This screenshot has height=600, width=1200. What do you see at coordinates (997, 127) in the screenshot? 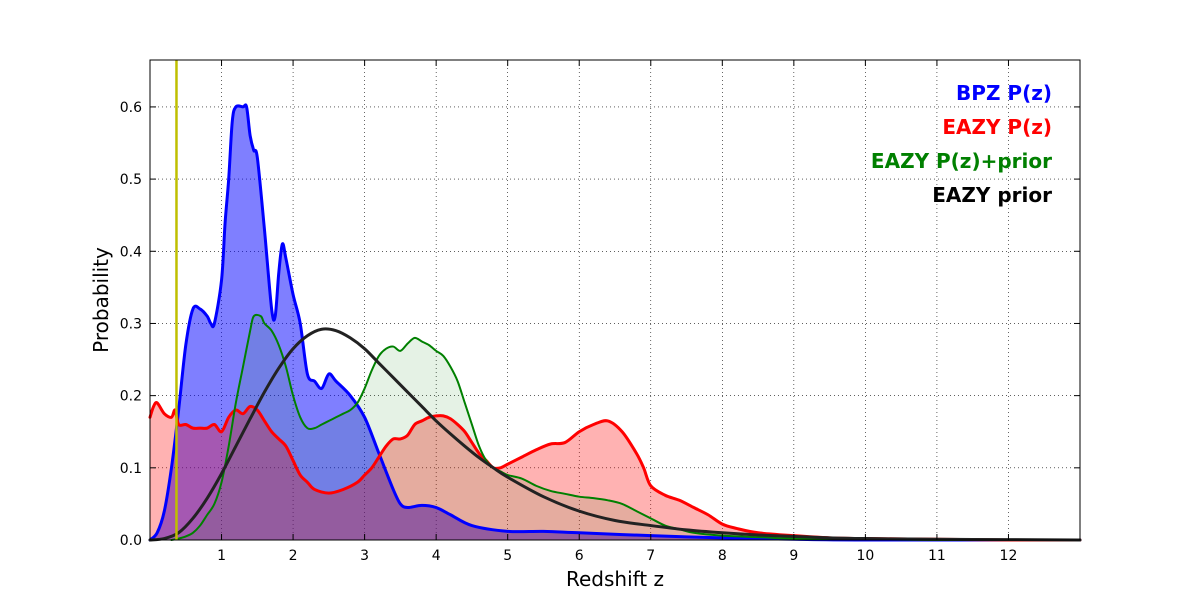
I see `legend-entry-1: EAZY P(z)` at bounding box center [997, 127].